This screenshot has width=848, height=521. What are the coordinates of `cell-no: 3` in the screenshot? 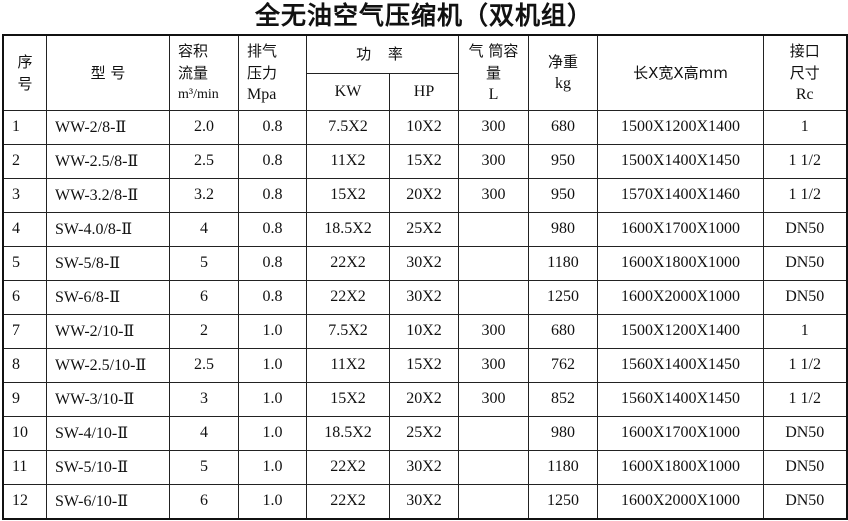 It's located at (24, 195).